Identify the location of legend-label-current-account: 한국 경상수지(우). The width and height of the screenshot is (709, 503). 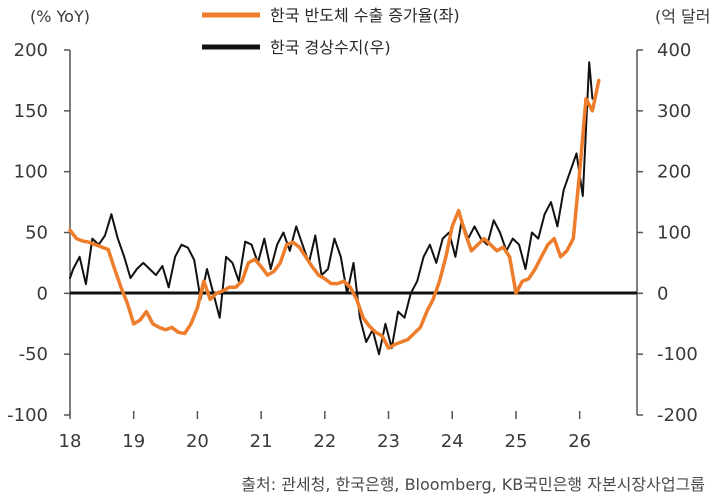
(330, 47).